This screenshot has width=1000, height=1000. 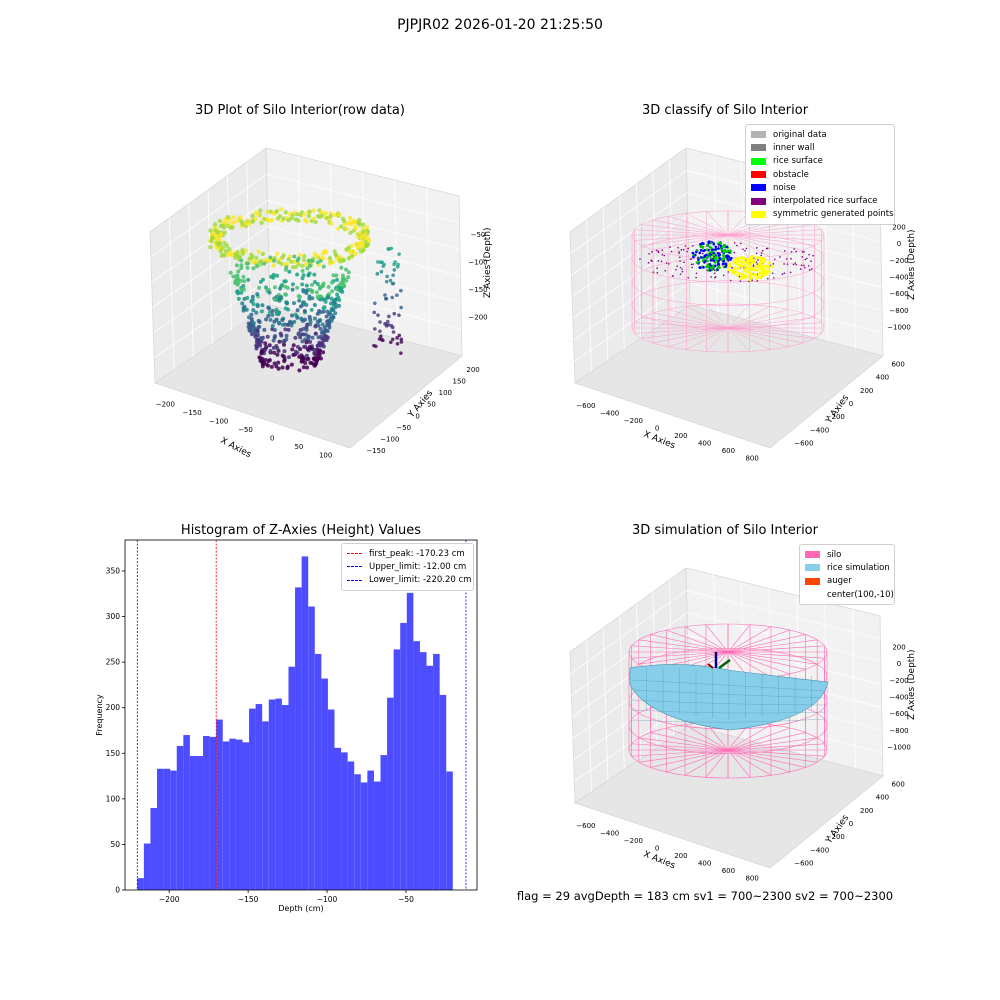 I want to click on silo-hoop, so click(x=728, y=304).